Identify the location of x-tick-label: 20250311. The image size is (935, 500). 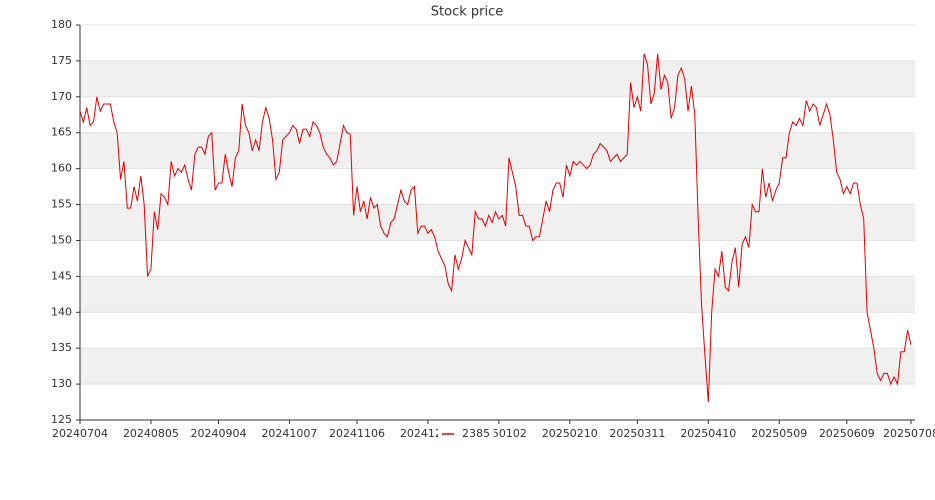
(637, 433).